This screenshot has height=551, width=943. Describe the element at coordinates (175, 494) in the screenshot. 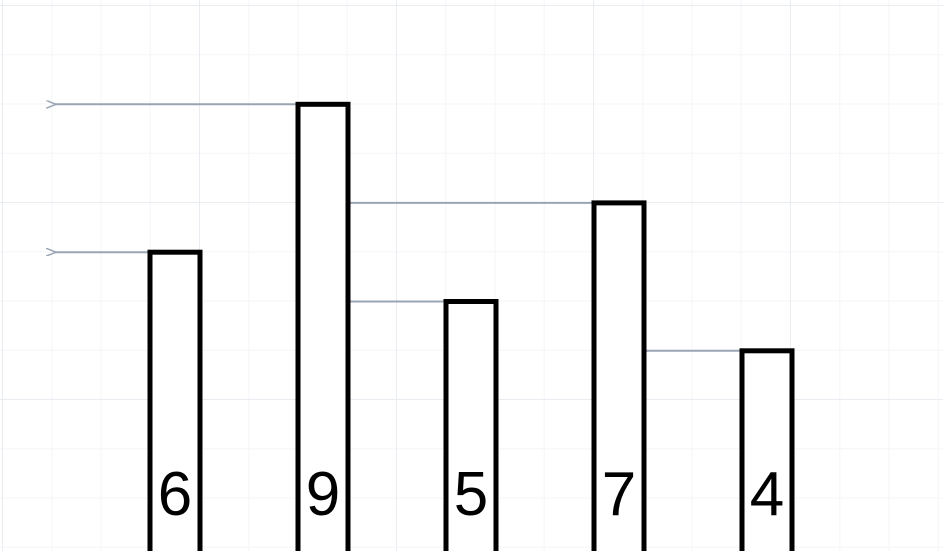

I see `bar-label-6: 6` at that location.